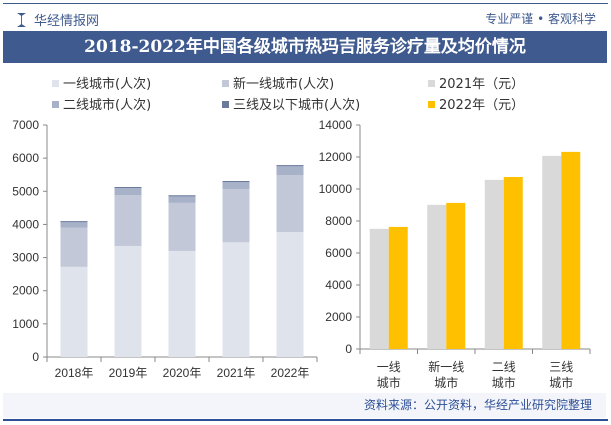  What do you see at coordinates (446, 366) in the screenshot?
I see `x-tick-label: 新一线` at bounding box center [446, 366].